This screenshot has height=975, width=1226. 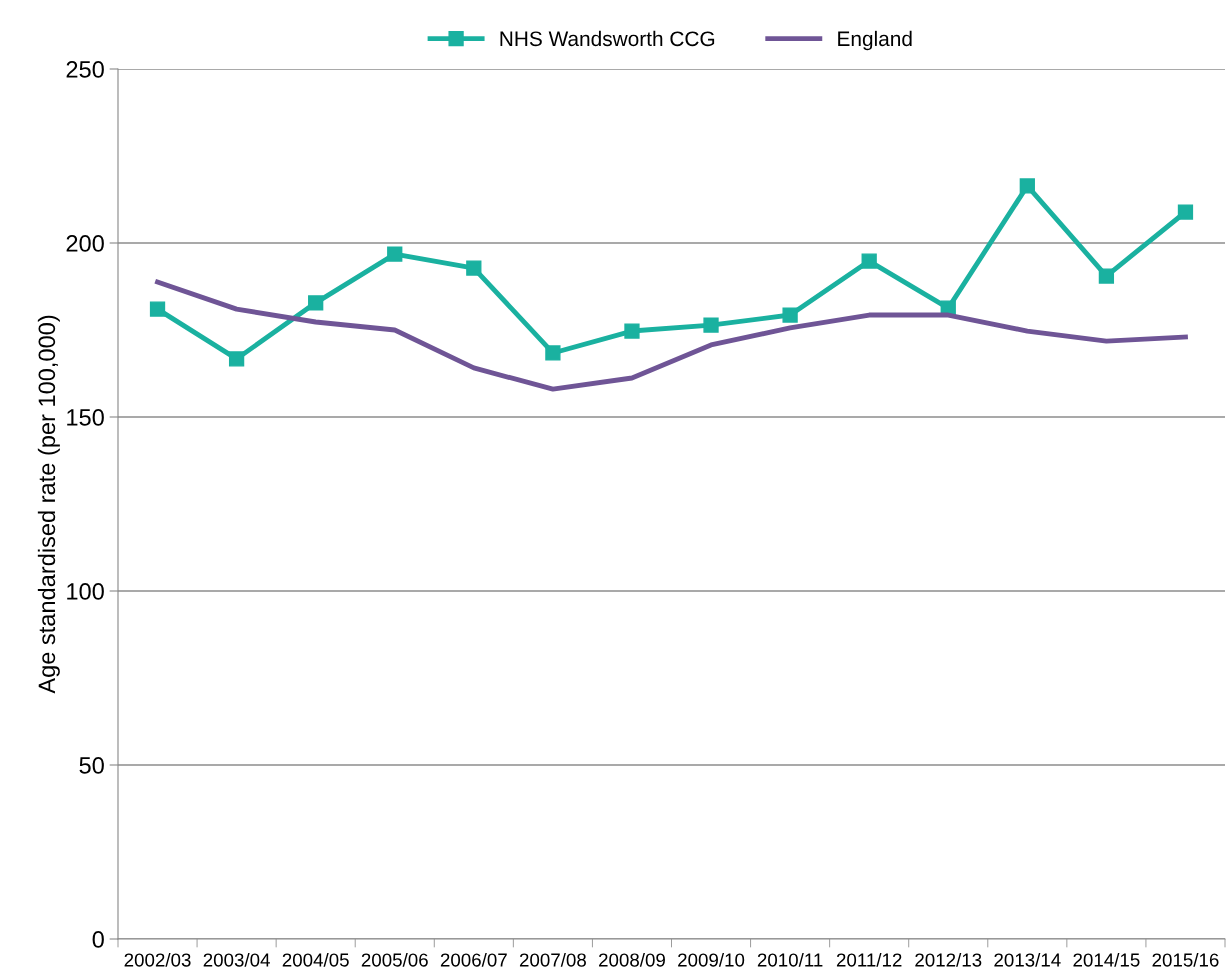 What do you see at coordinates (315, 959) in the screenshot?
I see `x-tick-label: 2004/05` at bounding box center [315, 959].